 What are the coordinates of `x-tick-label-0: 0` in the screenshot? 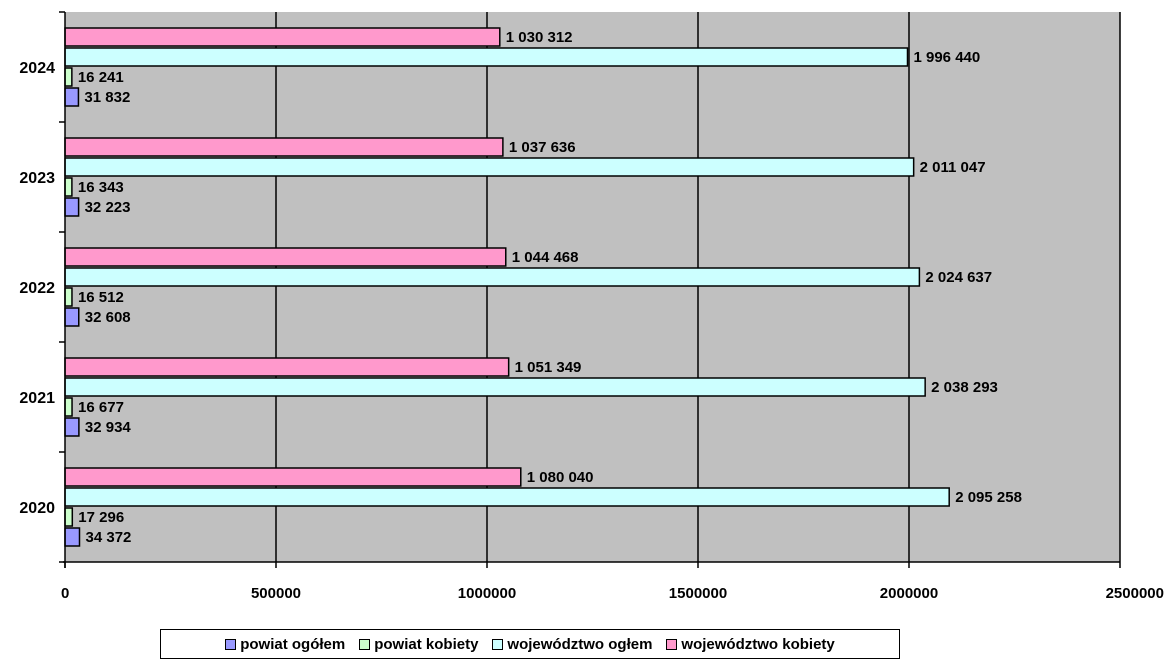 It's located at (65, 593).